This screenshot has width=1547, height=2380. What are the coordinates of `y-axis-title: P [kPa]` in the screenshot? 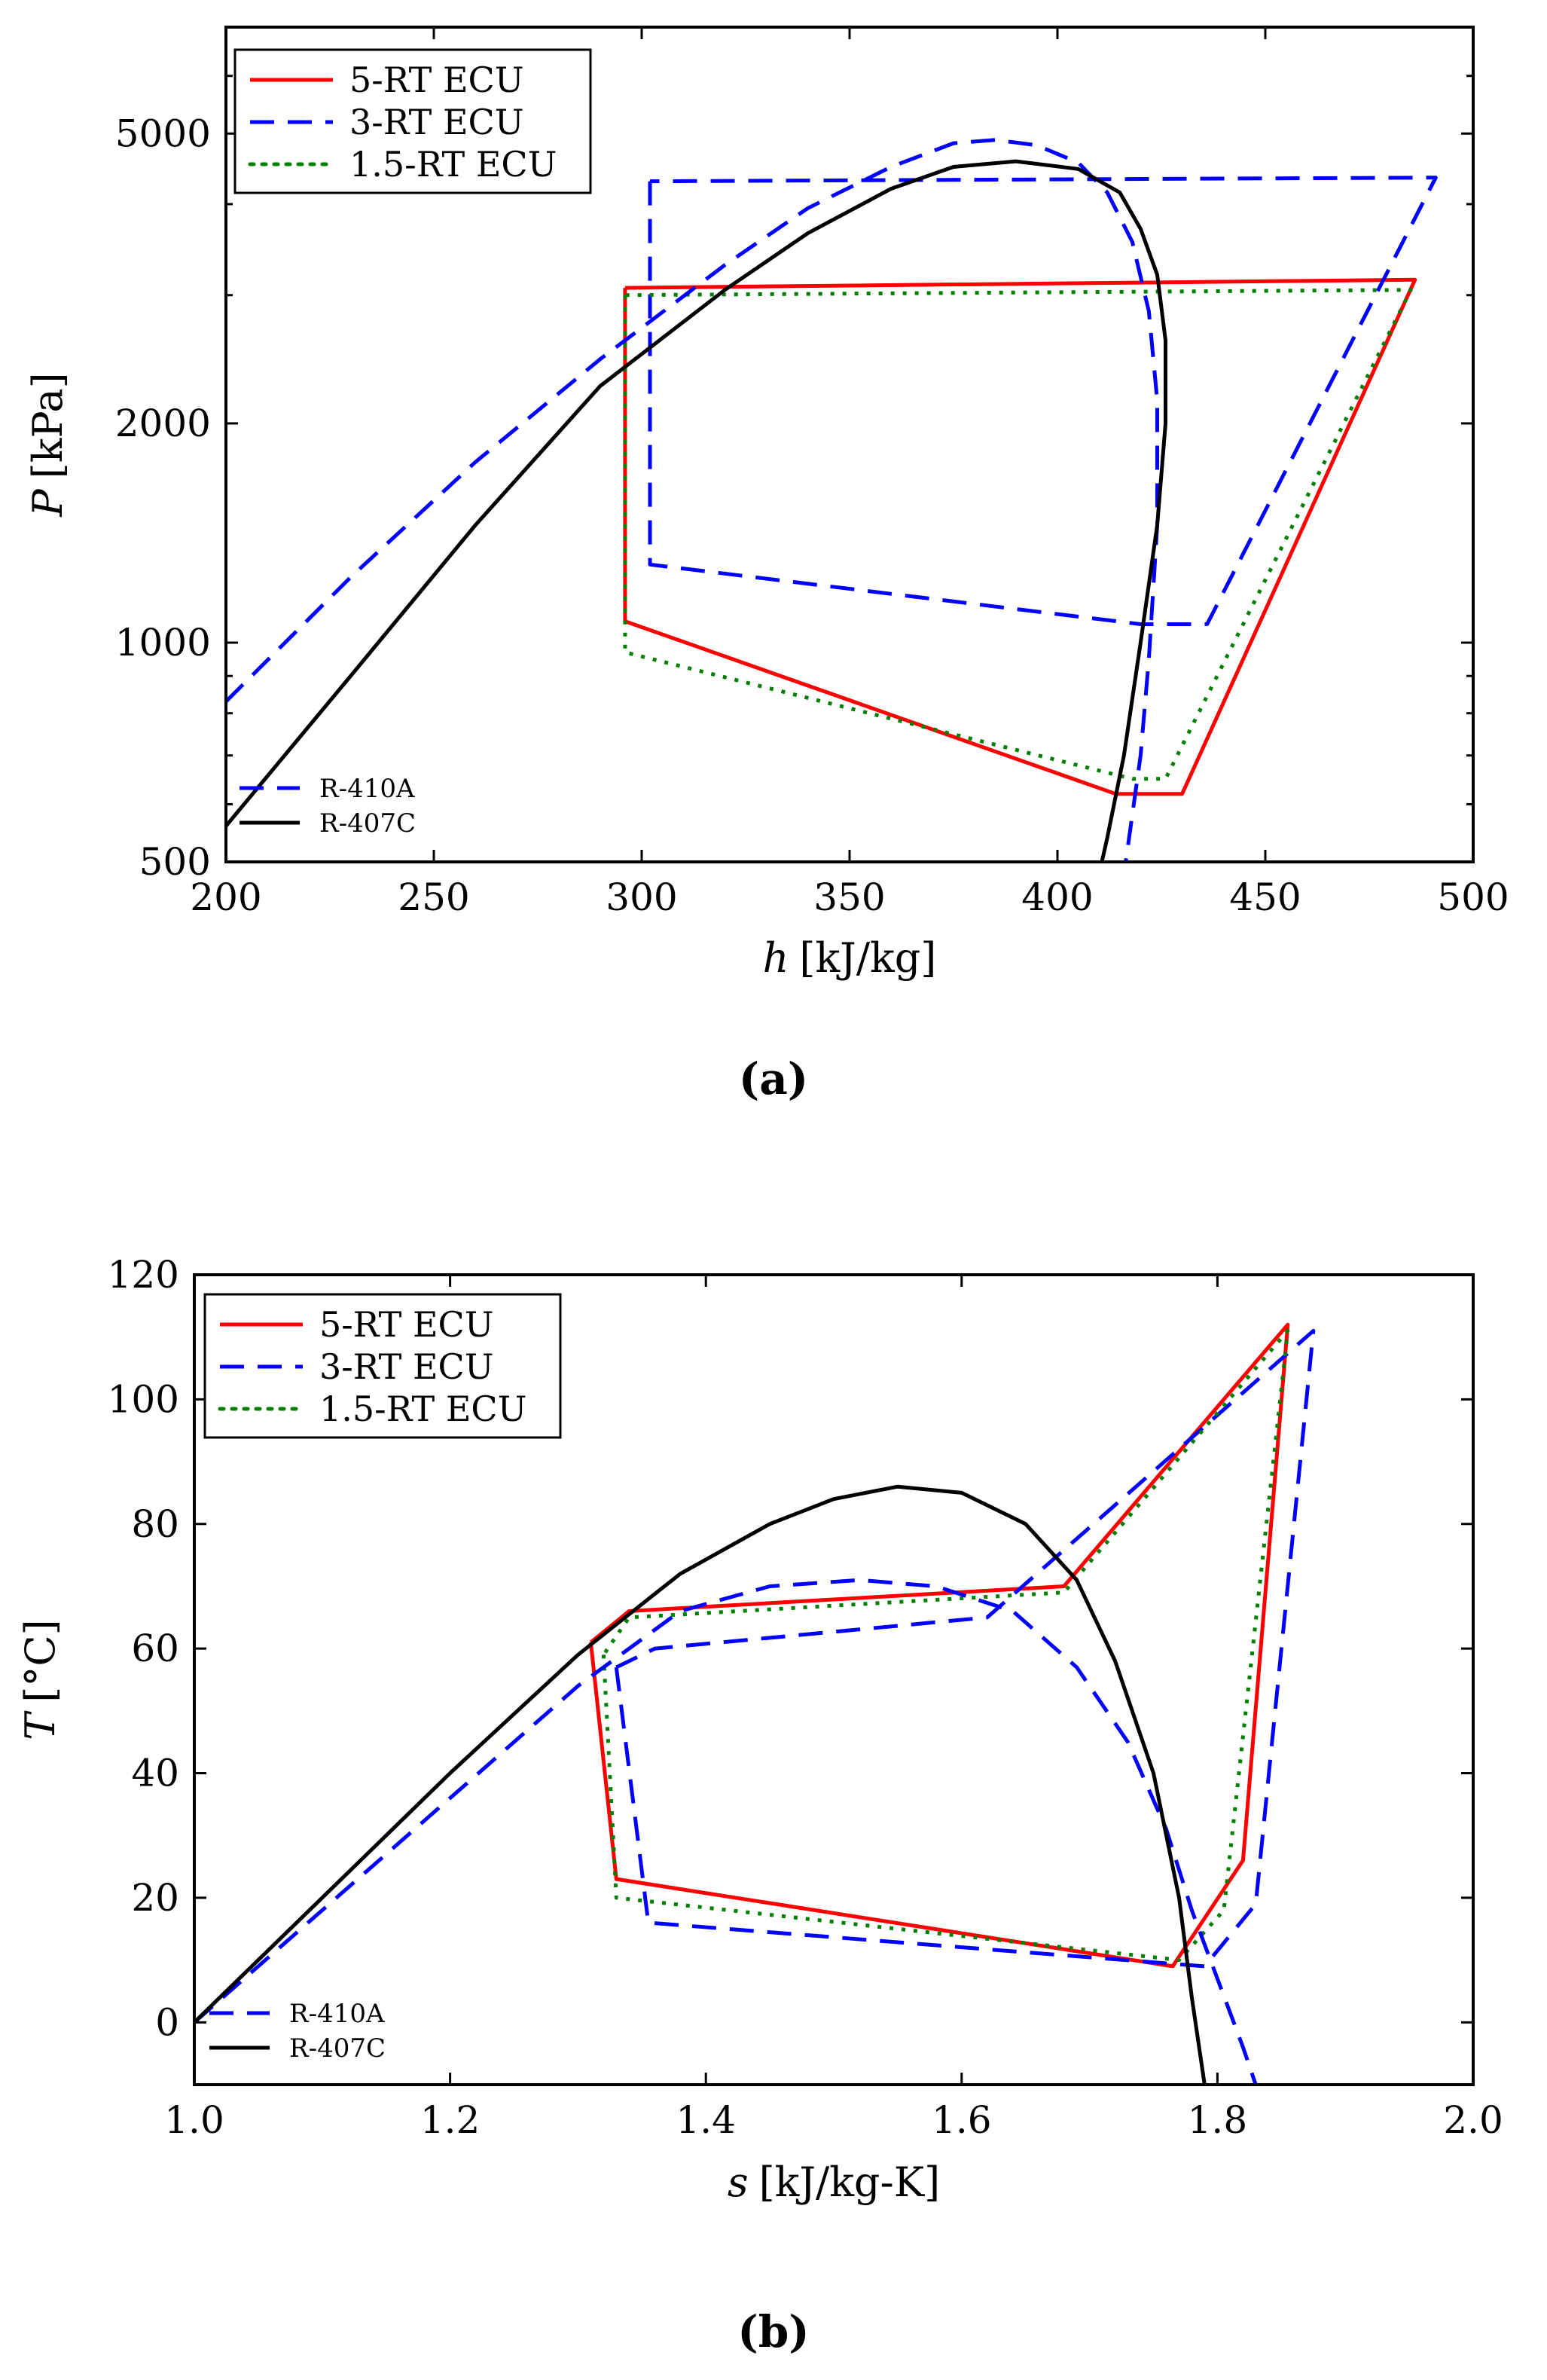 It's located at (48, 444).